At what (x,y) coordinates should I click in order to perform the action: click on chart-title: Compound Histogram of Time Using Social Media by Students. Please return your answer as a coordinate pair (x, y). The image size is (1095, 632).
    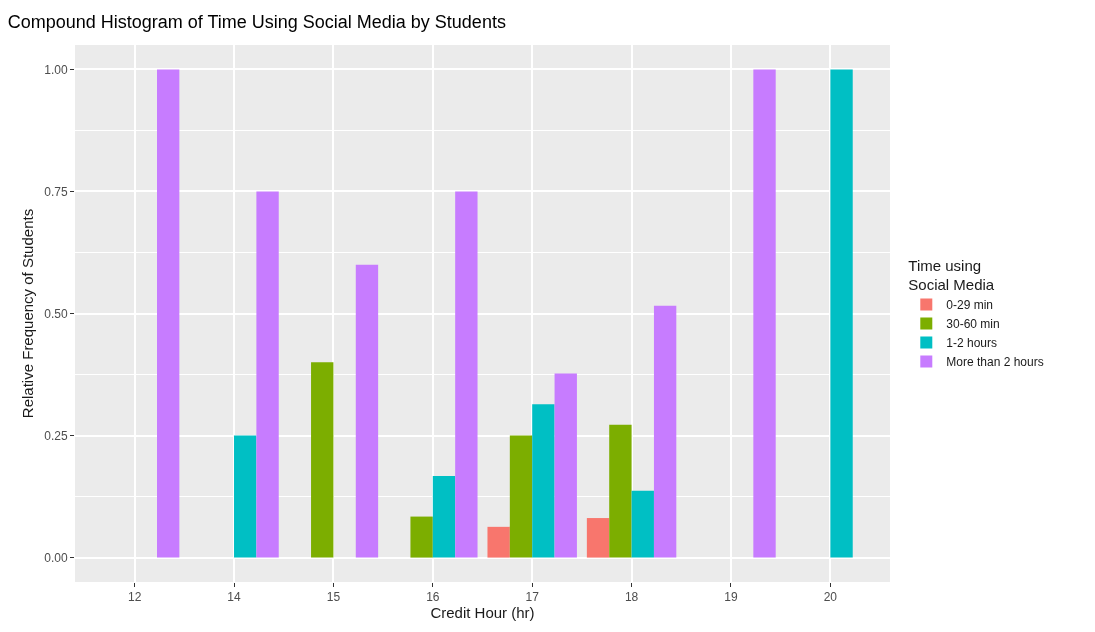
    Looking at the image, I should click on (256, 22).